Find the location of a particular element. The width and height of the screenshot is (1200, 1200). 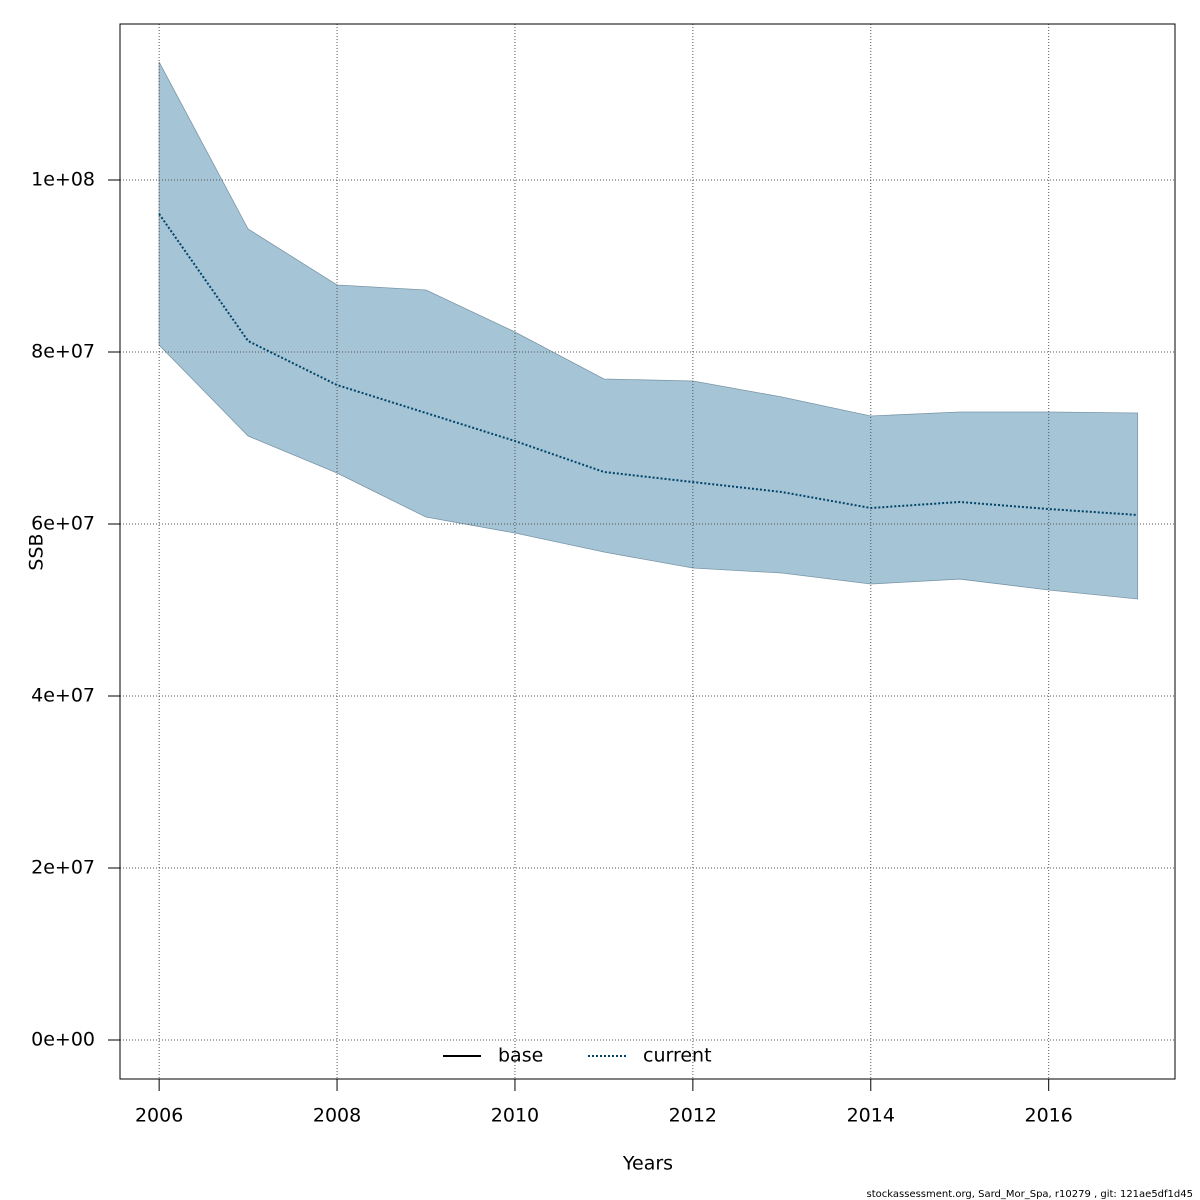

y-tick-label: 0e+00 is located at coordinates (63, 1039).